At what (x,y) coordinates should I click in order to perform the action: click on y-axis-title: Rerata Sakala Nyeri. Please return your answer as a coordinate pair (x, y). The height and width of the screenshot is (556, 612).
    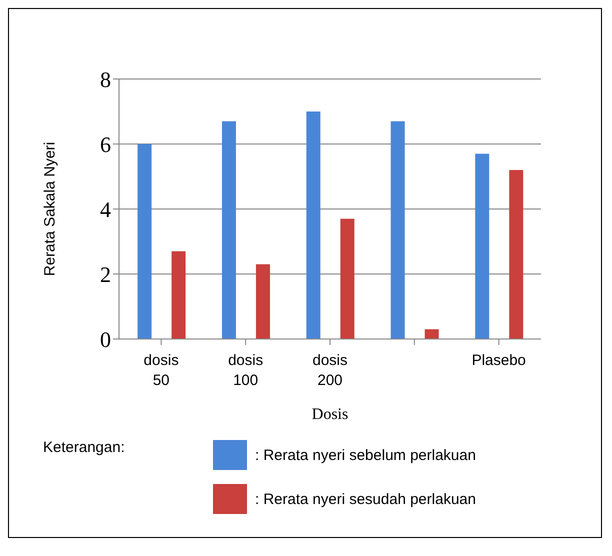
    Looking at the image, I should click on (49, 209).